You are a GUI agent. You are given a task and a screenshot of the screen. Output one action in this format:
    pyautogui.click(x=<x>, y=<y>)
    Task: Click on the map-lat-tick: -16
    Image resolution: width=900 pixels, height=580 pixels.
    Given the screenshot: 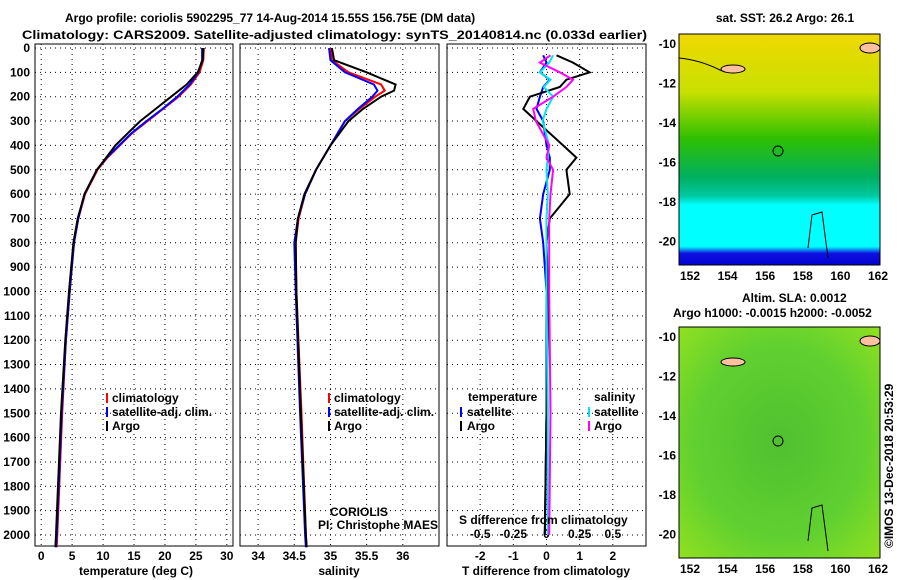 What is the action you would take?
    pyautogui.click(x=668, y=163)
    